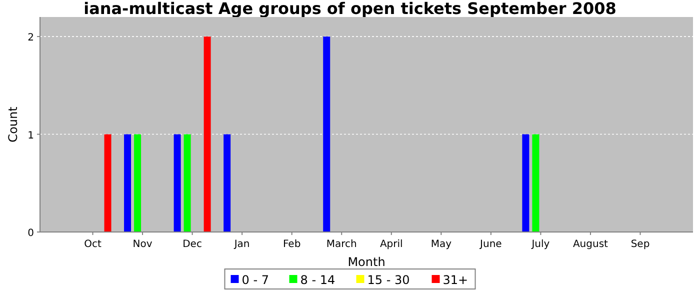 This screenshot has width=700, height=300. I want to click on x-tick-label: Jan, so click(241, 244).